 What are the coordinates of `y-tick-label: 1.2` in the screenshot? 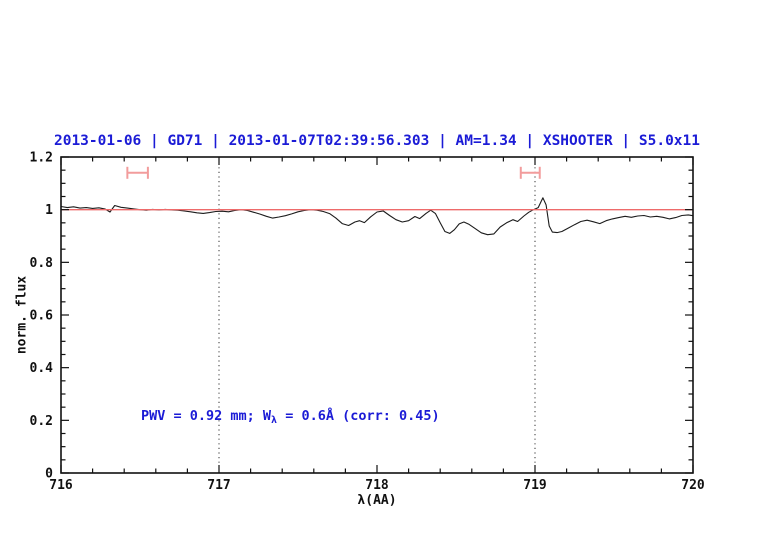 It's located at (41, 158).